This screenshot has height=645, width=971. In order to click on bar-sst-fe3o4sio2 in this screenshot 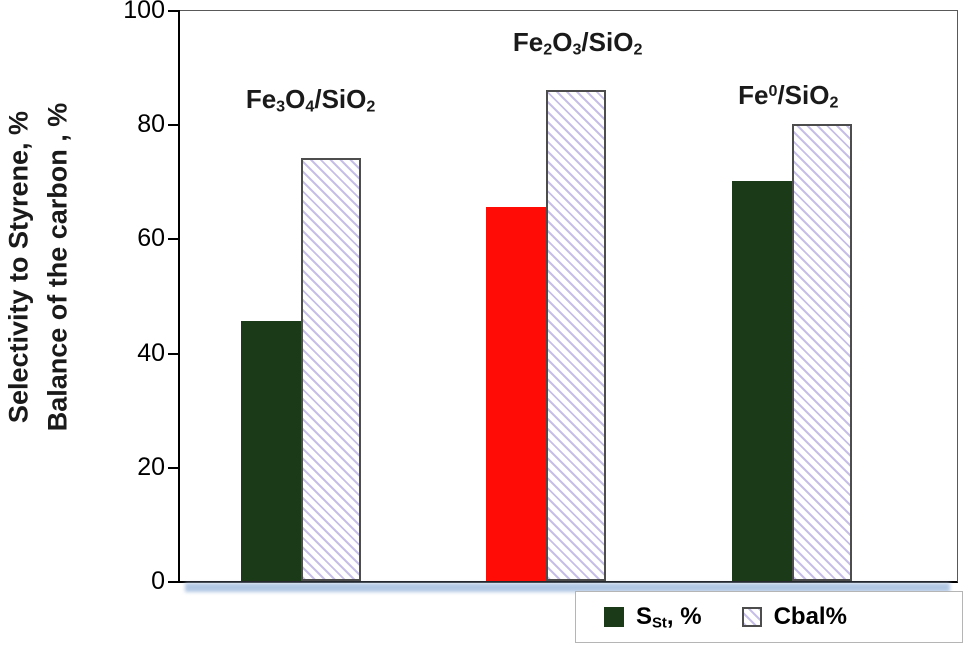, I will do `click(270, 451)`.